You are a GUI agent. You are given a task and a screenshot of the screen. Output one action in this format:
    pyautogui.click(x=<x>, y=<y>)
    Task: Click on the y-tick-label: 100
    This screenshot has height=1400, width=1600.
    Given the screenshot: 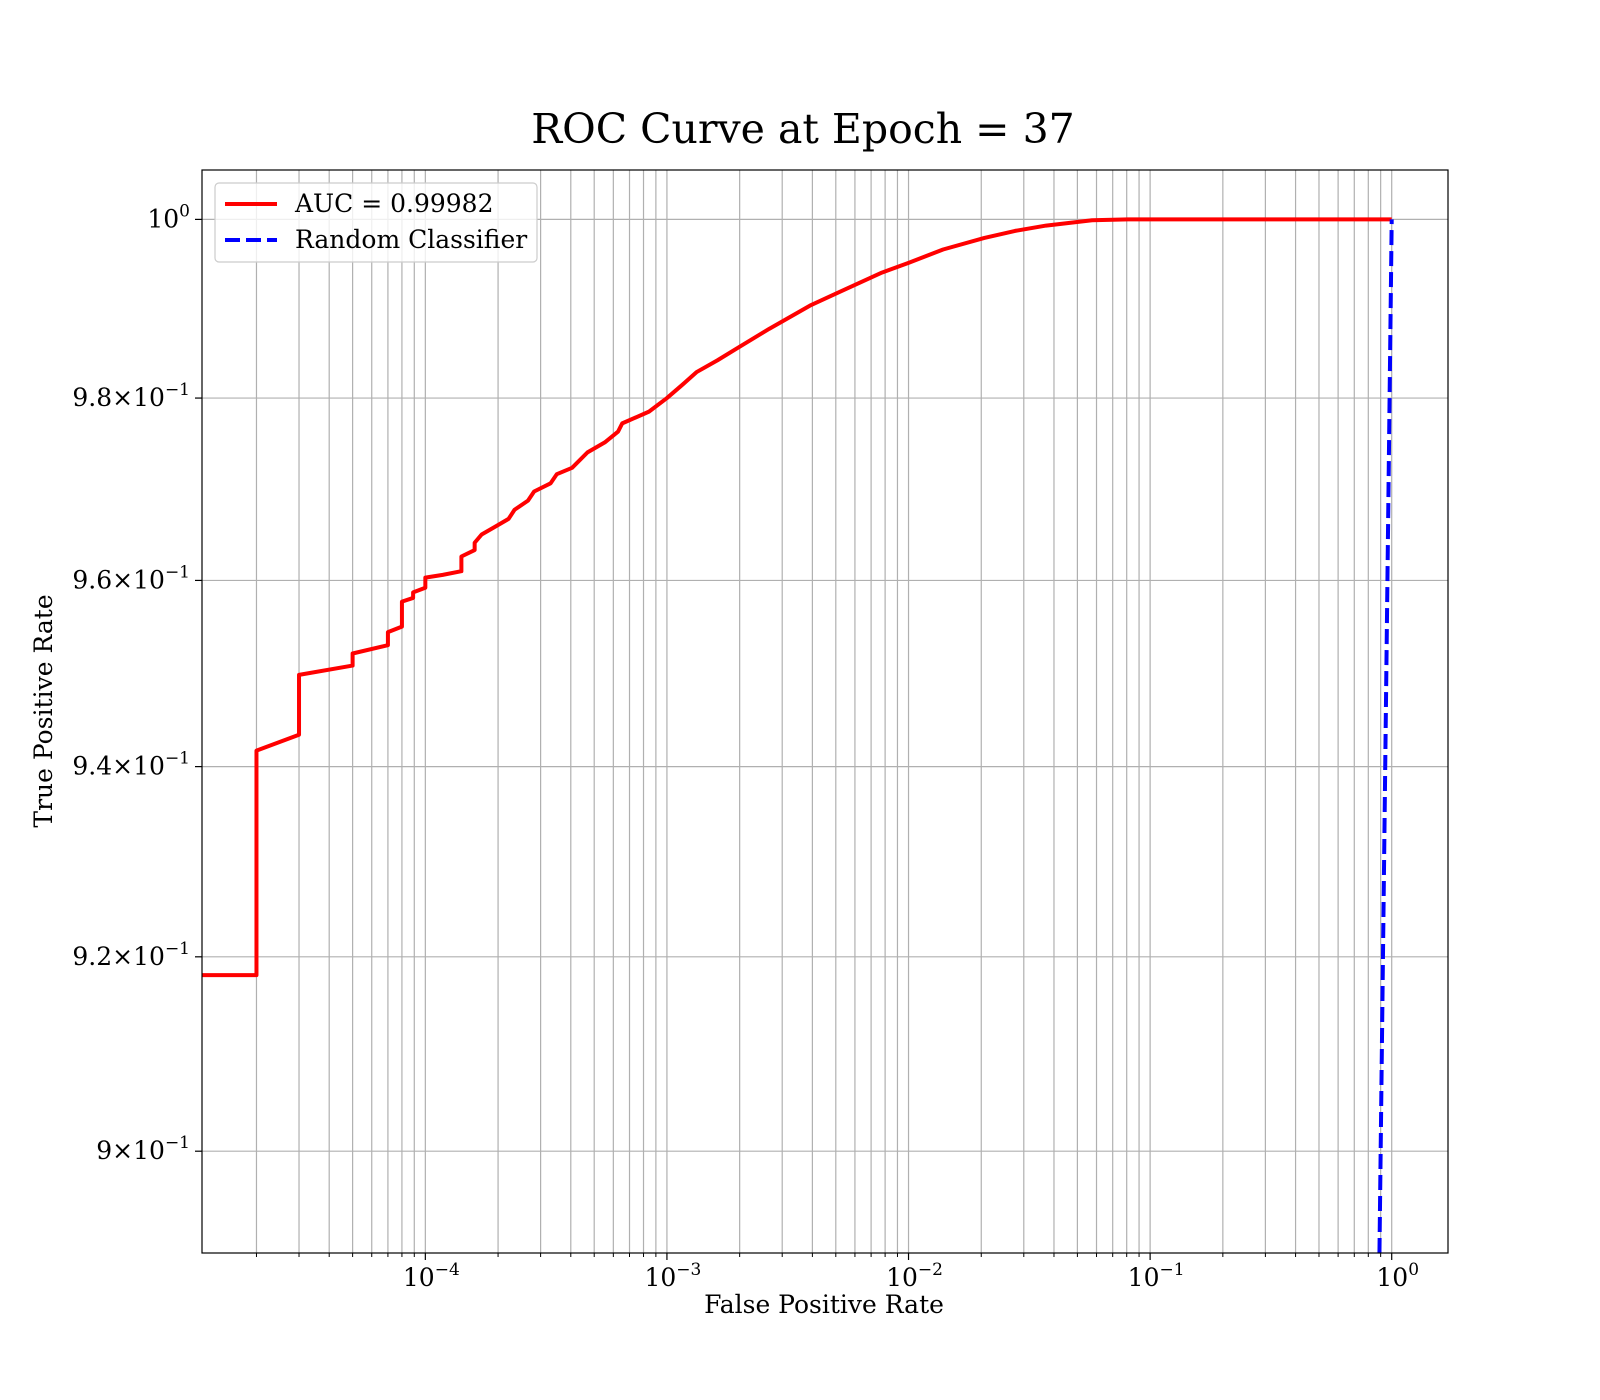 What is the action you would take?
    pyautogui.click(x=168, y=217)
    